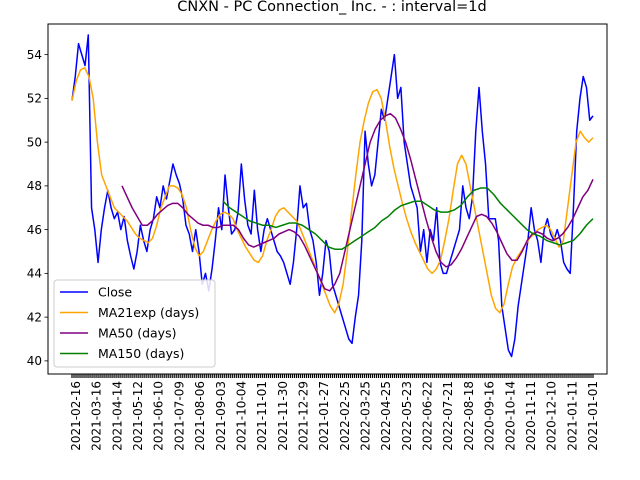  I want to click on x-tick-label-16: 2022-05-23, so click(407, 416).